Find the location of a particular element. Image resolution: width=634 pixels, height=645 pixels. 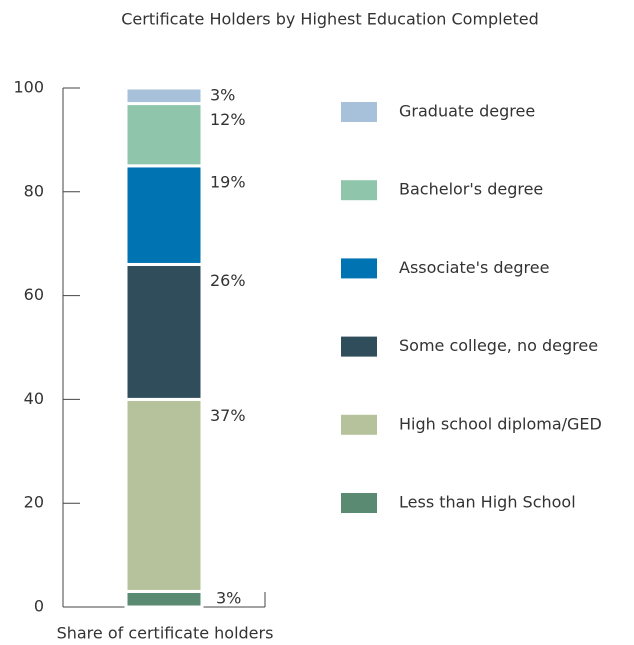

legend-label: High school diploma/GED is located at coordinates (500, 423).